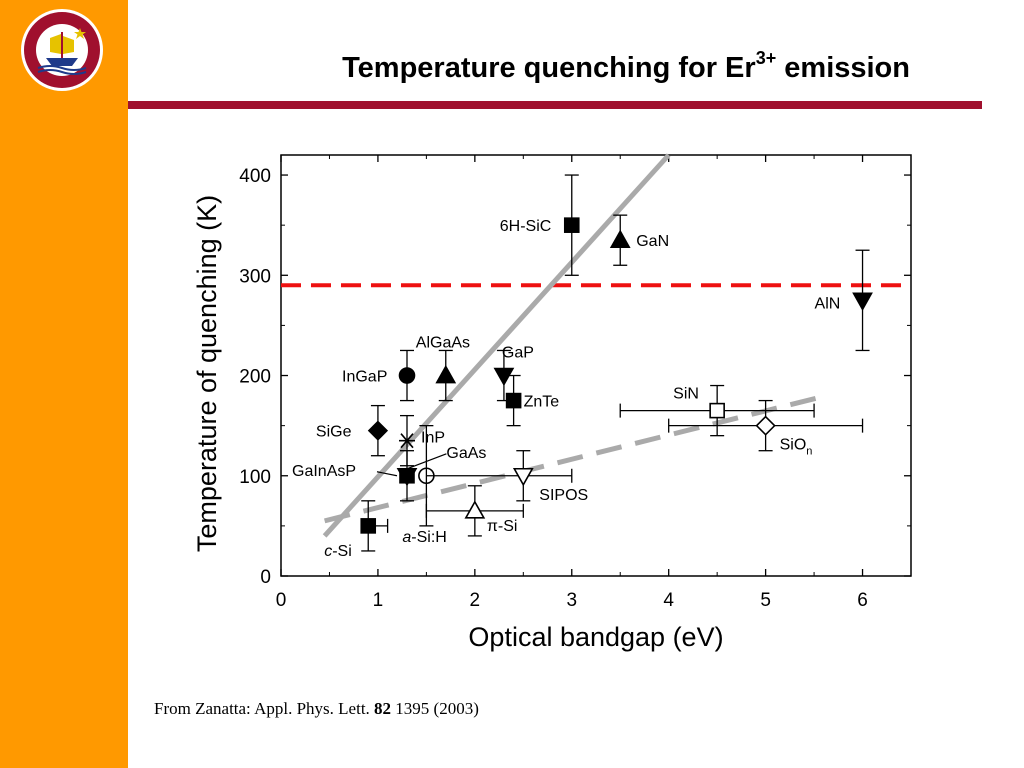 Image resolution: width=1024 pixels, height=768 pixels. What do you see at coordinates (555, 105) in the screenshot?
I see `title-underline-rule` at bounding box center [555, 105].